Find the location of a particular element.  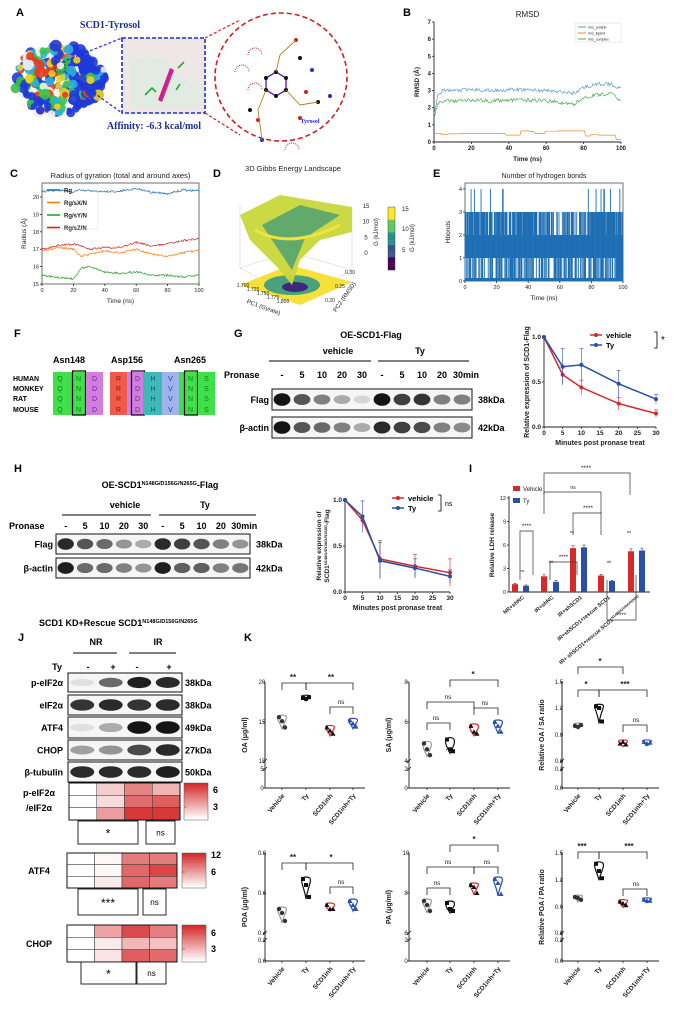

lane-label: 10 is located at coordinates (201, 526).